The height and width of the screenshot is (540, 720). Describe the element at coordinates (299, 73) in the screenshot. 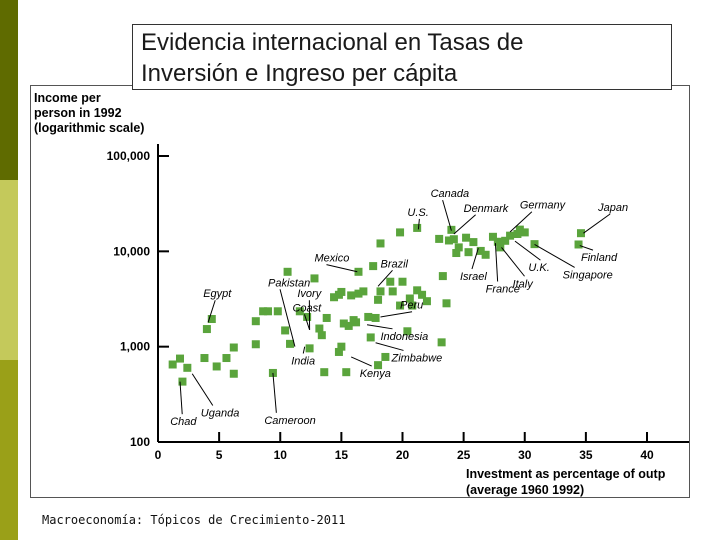

I see `slide-title-line-2: Inversión e Ingreso per cápita` at that location.